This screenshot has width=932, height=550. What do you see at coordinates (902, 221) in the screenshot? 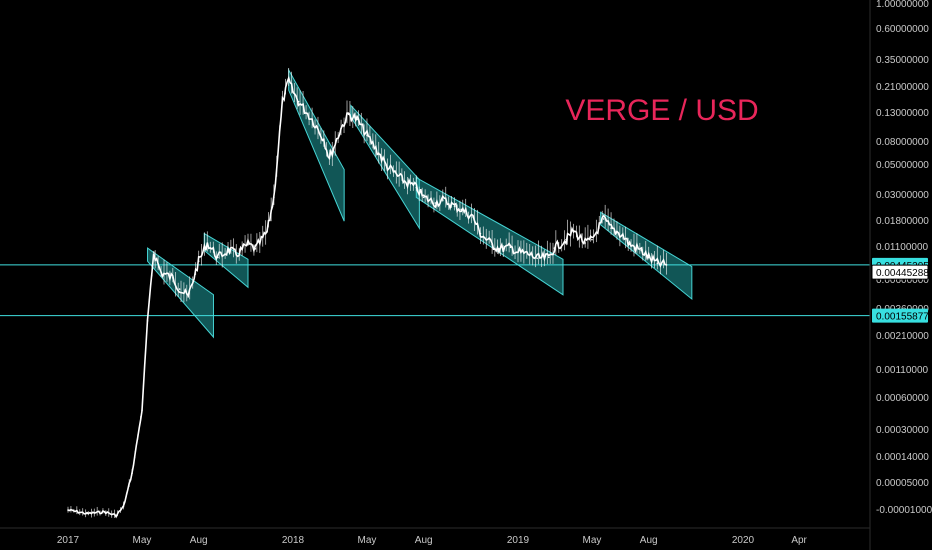
I see `price-axis-label: 0.01800000` at bounding box center [902, 221].